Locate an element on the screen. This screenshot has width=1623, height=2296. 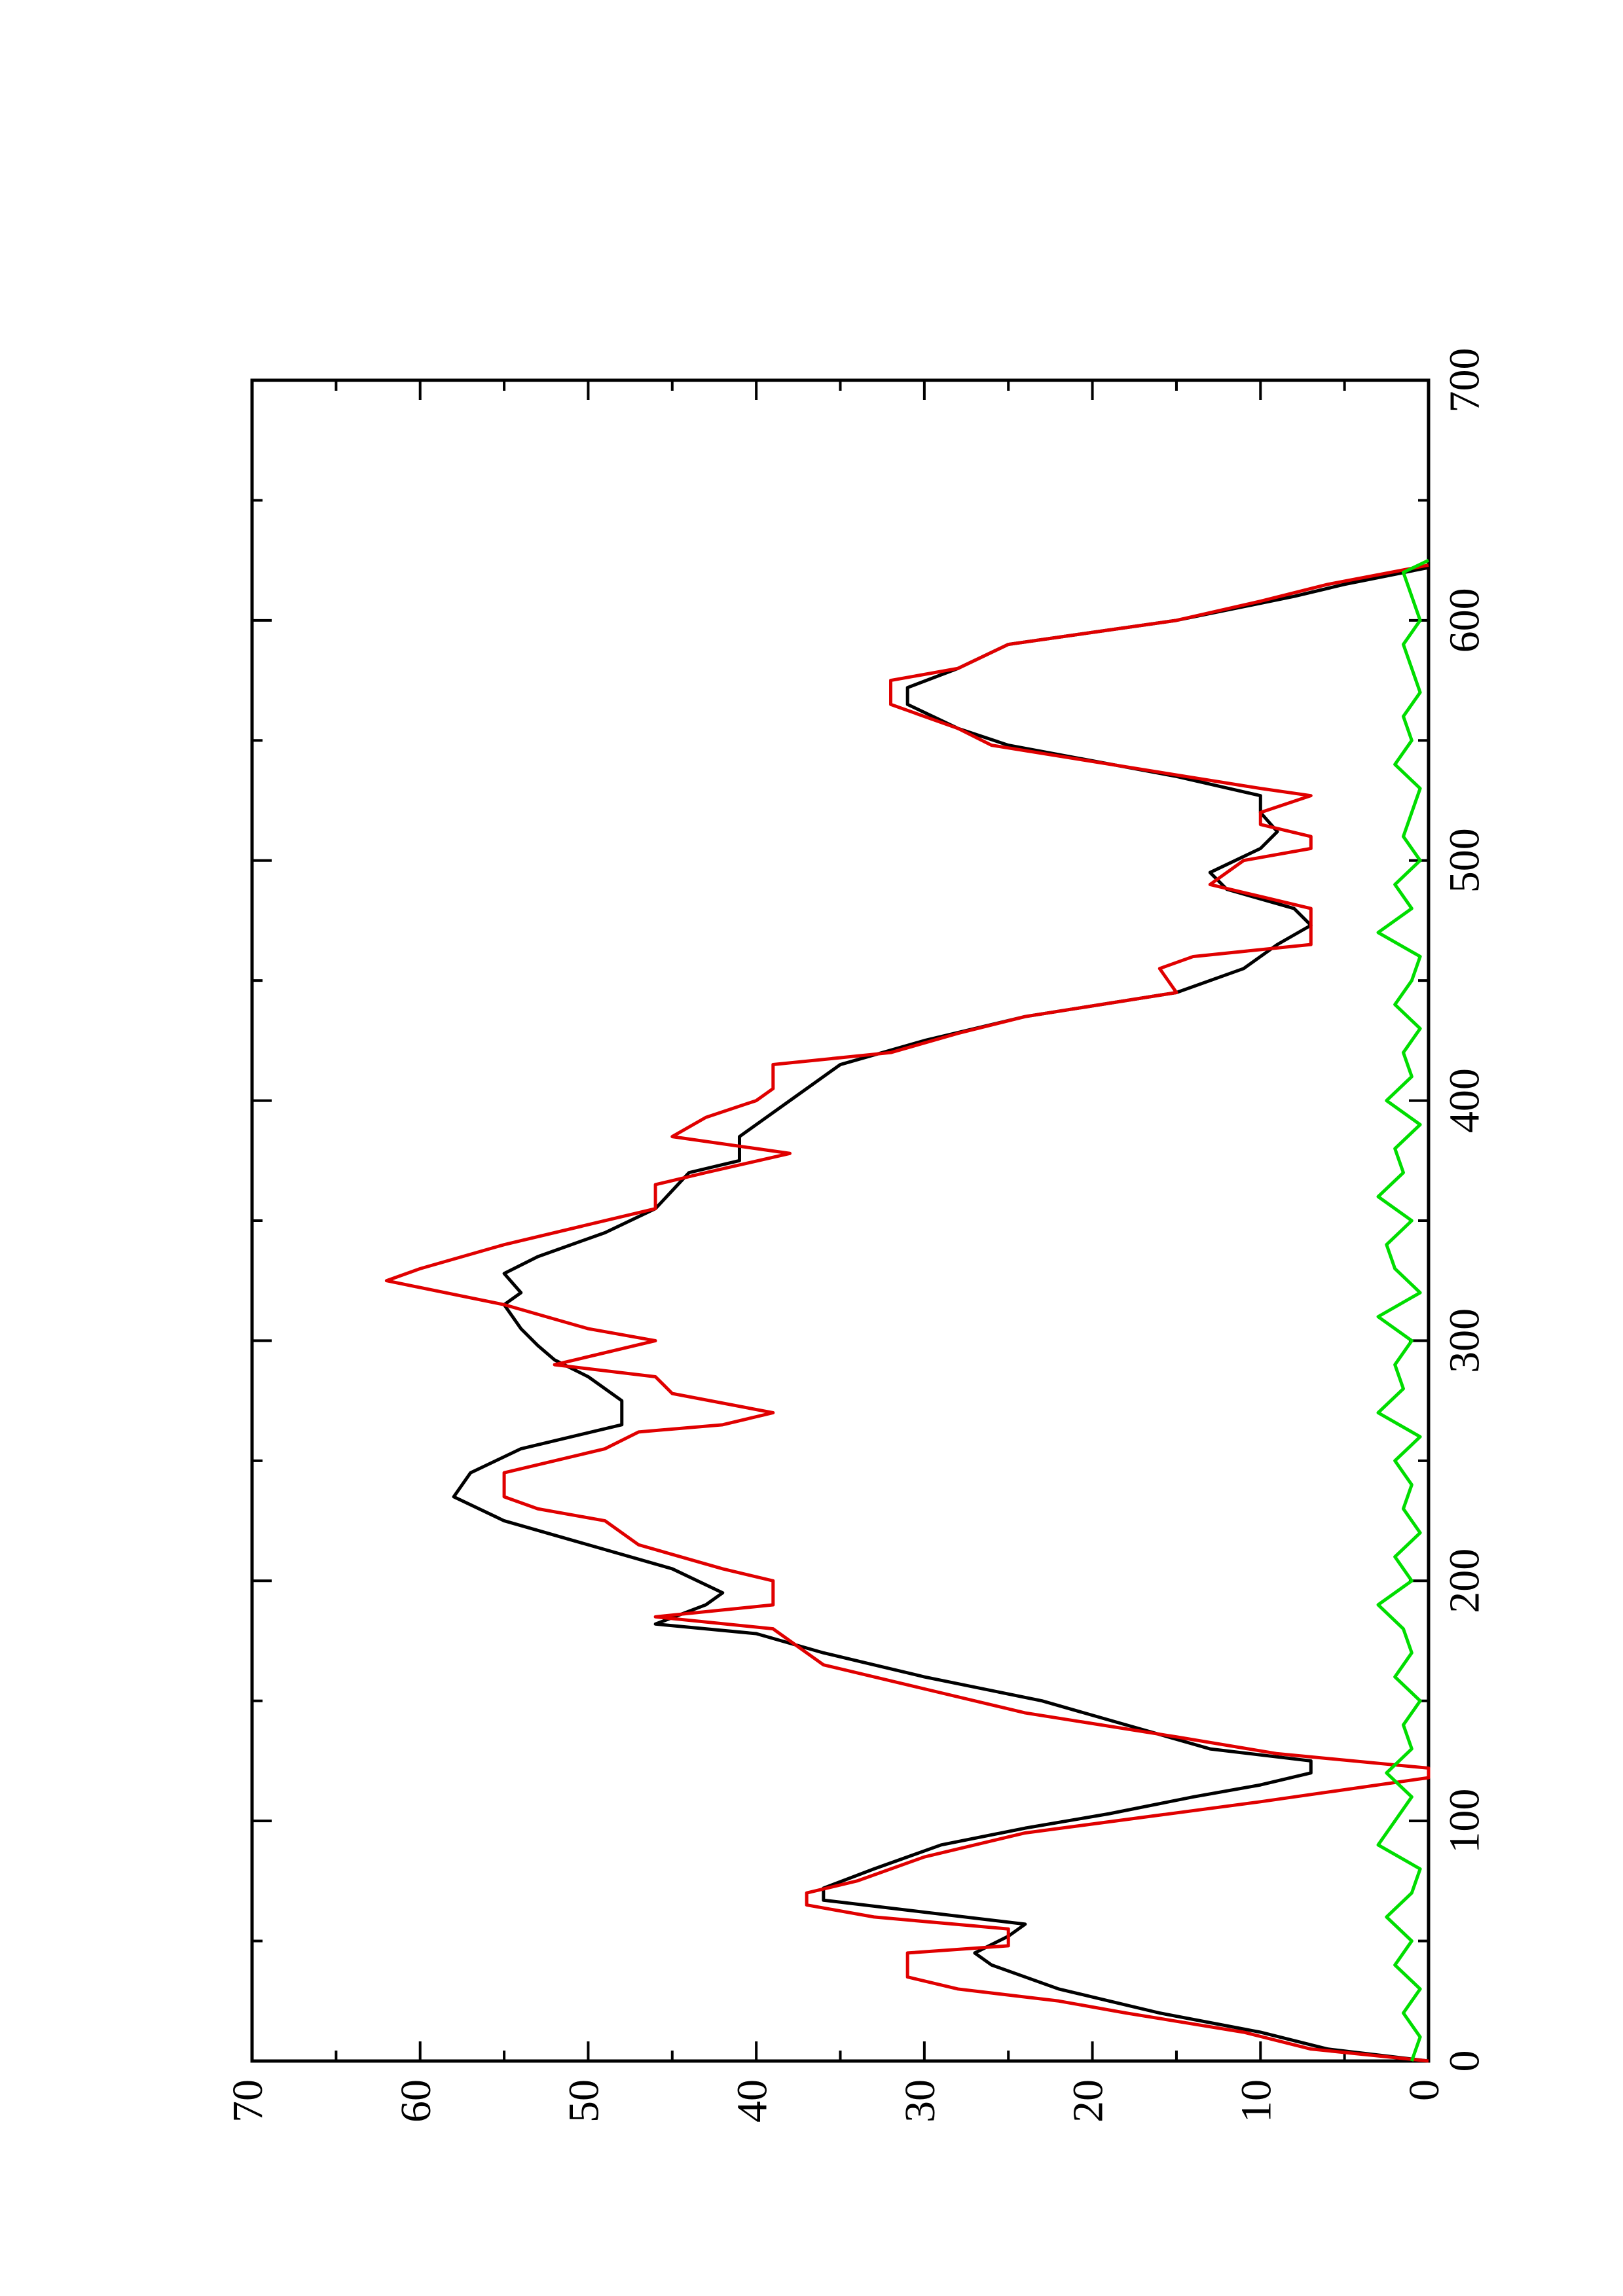
y-tick-label: 70 is located at coordinates (248, 2101).